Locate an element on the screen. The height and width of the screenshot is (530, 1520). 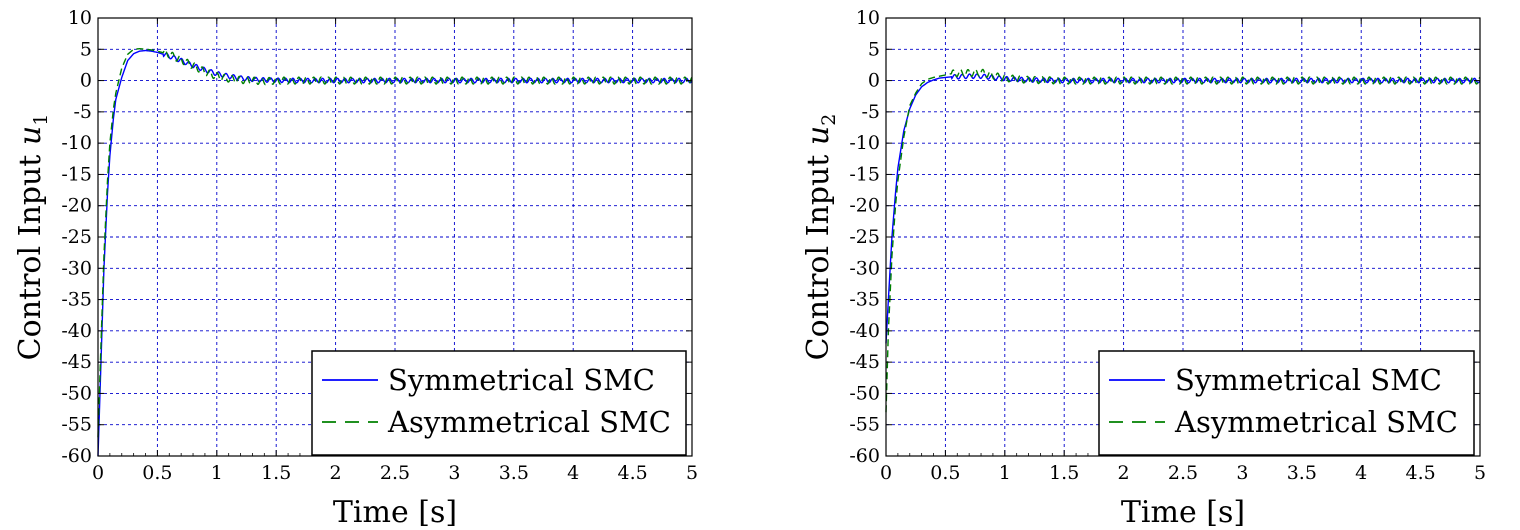
y-axis-label: Control Input u1 is located at coordinates (32, 237).